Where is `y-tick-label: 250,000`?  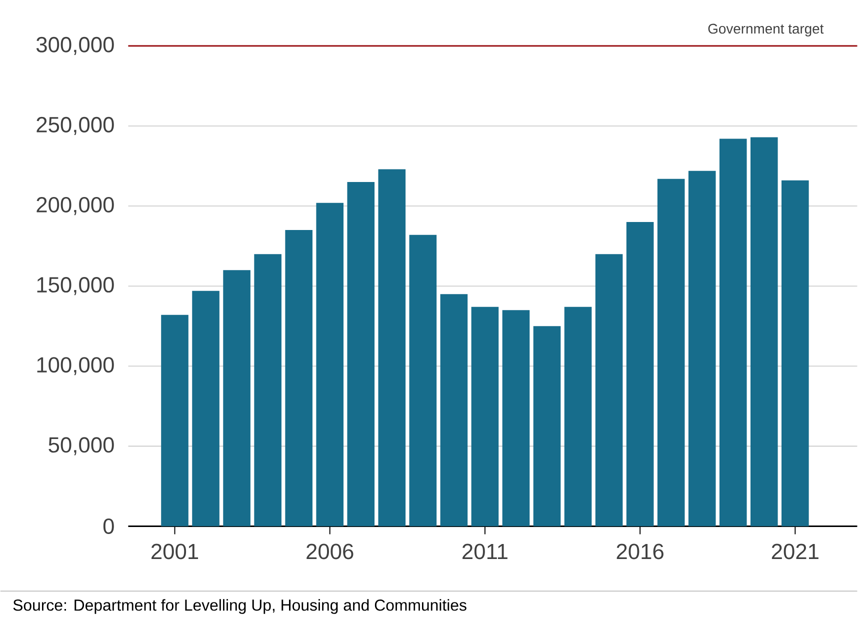
y-tick-label: 250,000 is located at coordinates (75, 125).